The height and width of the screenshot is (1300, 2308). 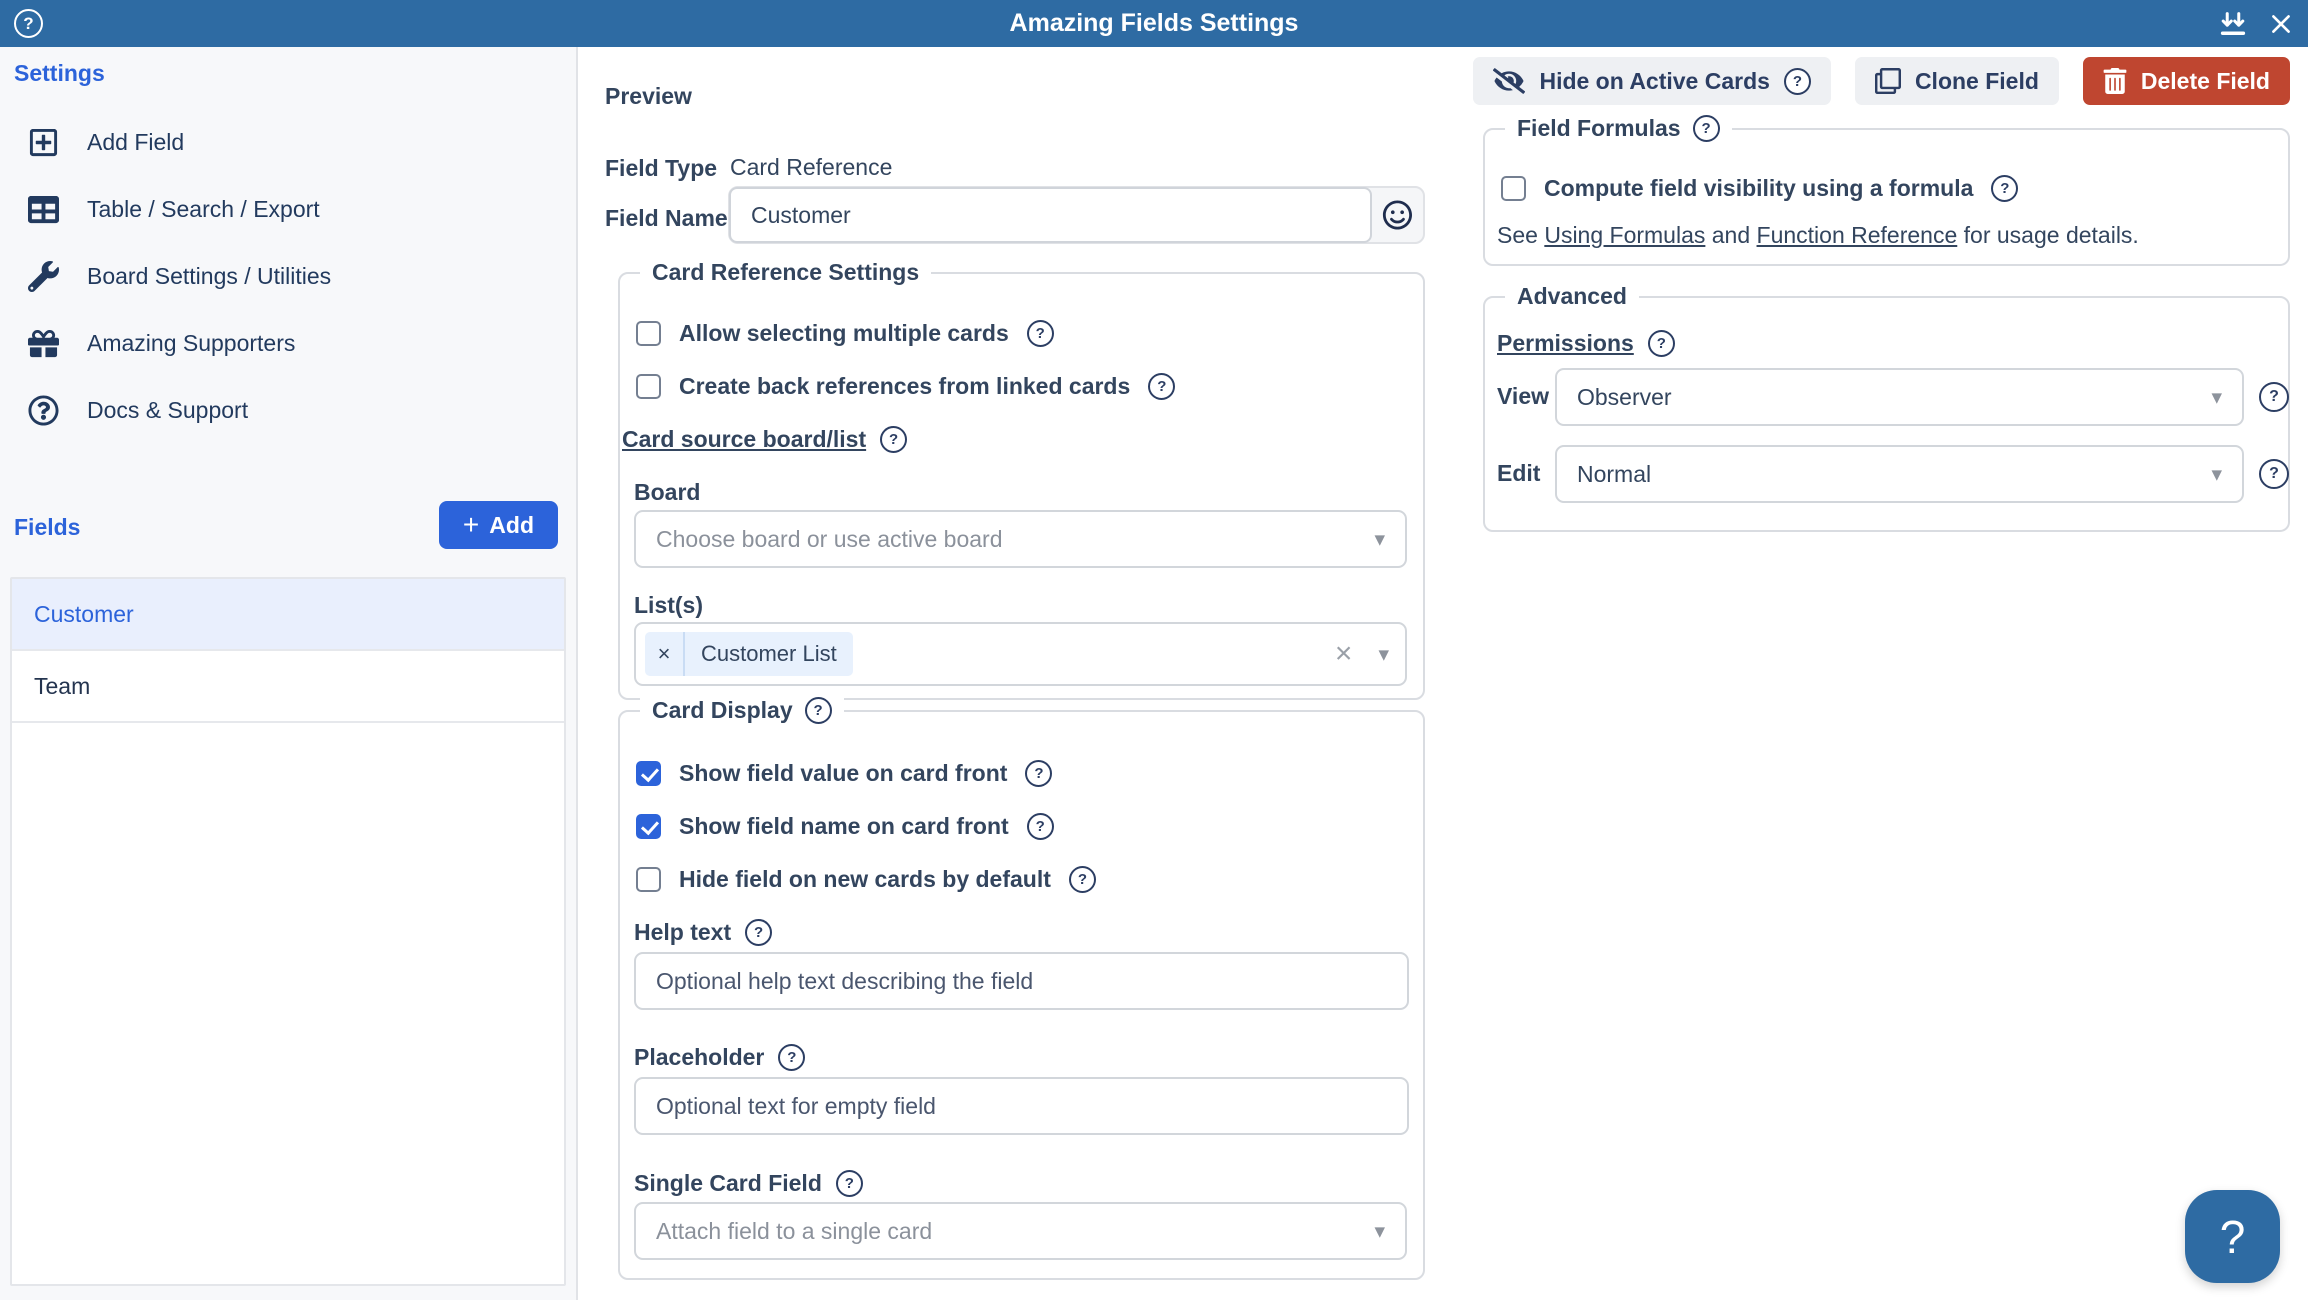 I want to click on titlebar-help-icon: ?, so click(x=28, y=23).